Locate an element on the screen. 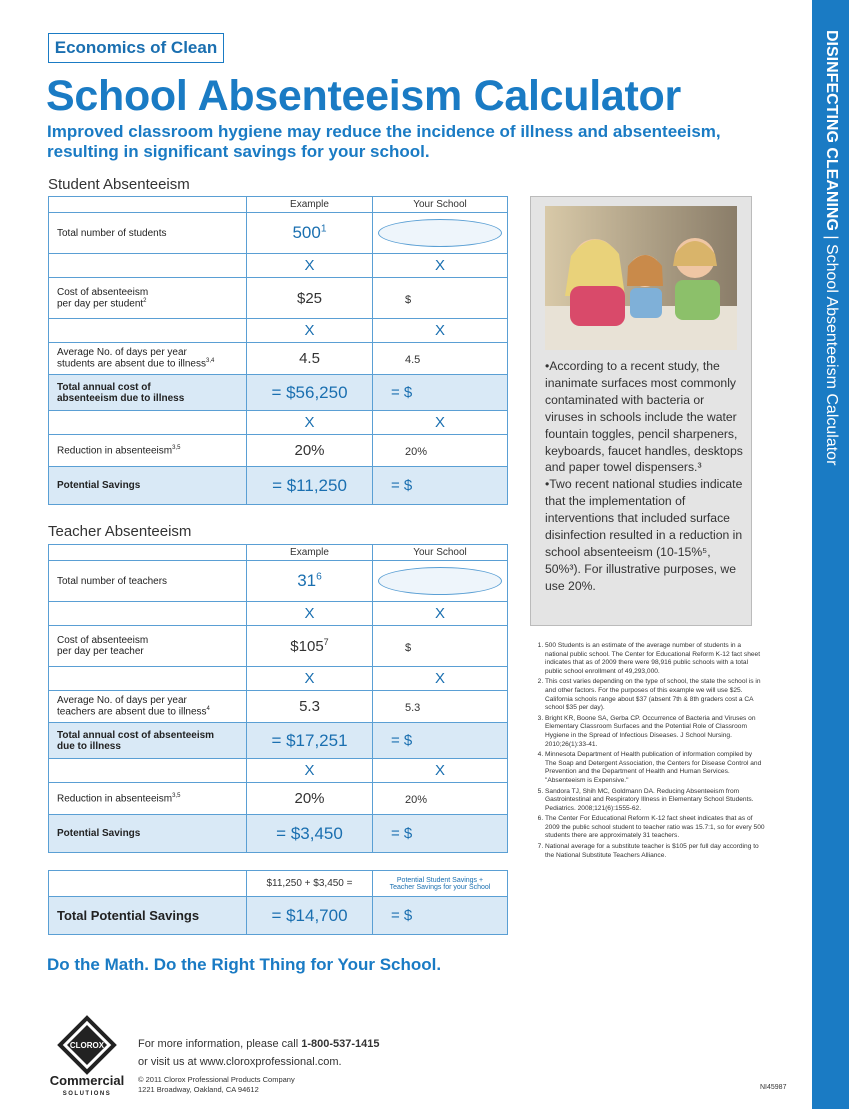  example-value: = $17,251 is located at coordinates (309, 740).